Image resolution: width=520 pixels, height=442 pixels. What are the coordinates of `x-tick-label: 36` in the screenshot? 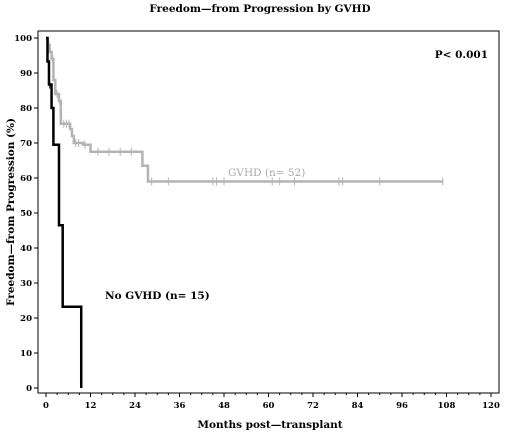 It's located at (180, 406).